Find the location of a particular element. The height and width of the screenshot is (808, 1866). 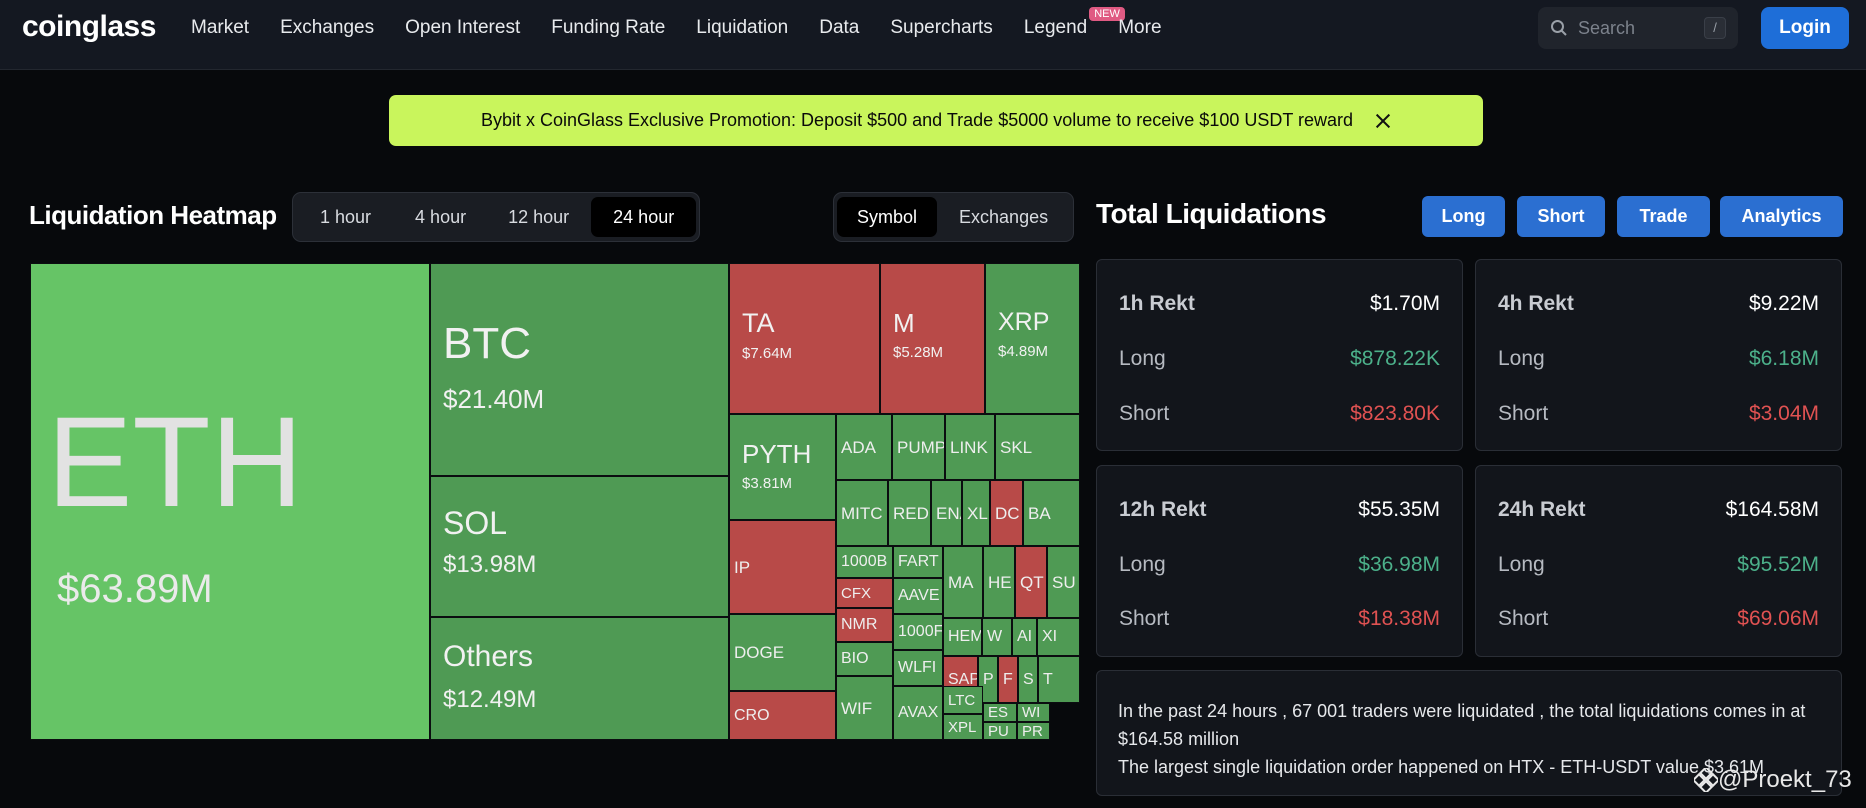

tile-others: Others $12.49M is located at coordinates (579, 678).